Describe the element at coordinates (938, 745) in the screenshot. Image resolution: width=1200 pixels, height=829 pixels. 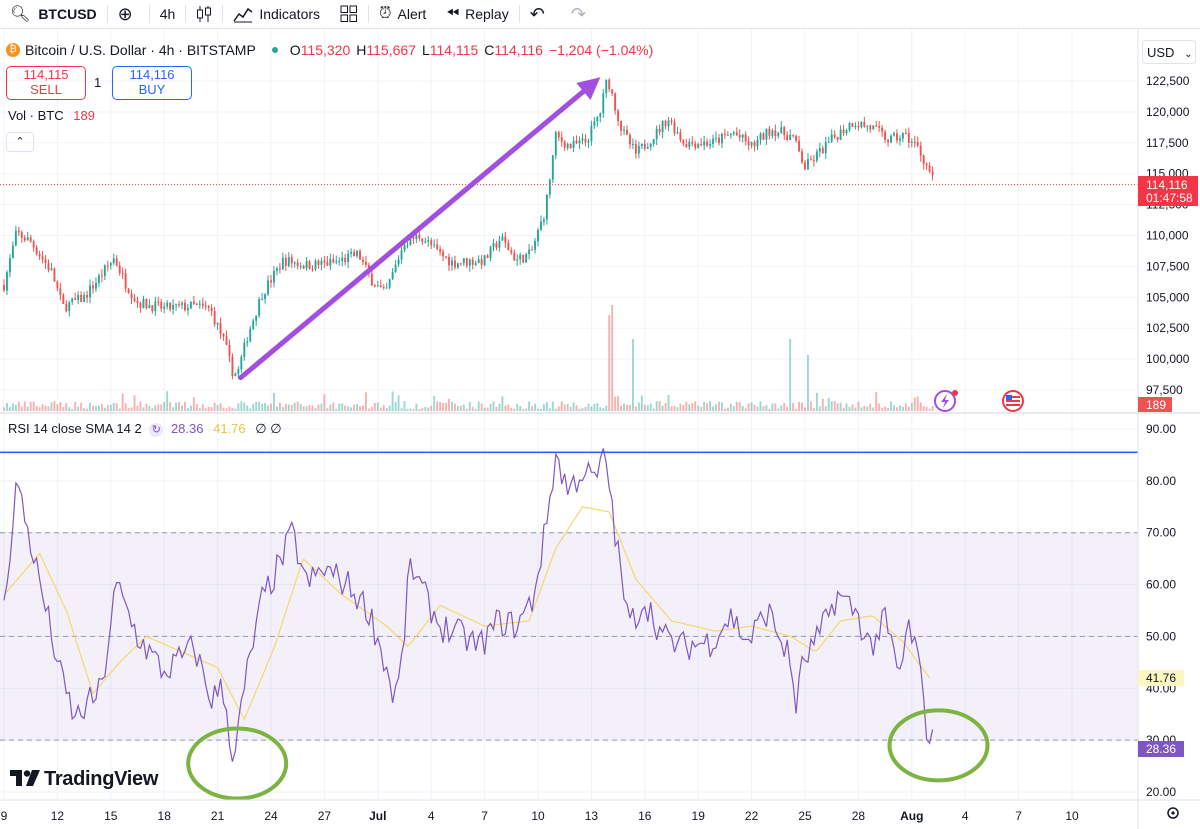
I see `rsi-low-circle-right` at that location.